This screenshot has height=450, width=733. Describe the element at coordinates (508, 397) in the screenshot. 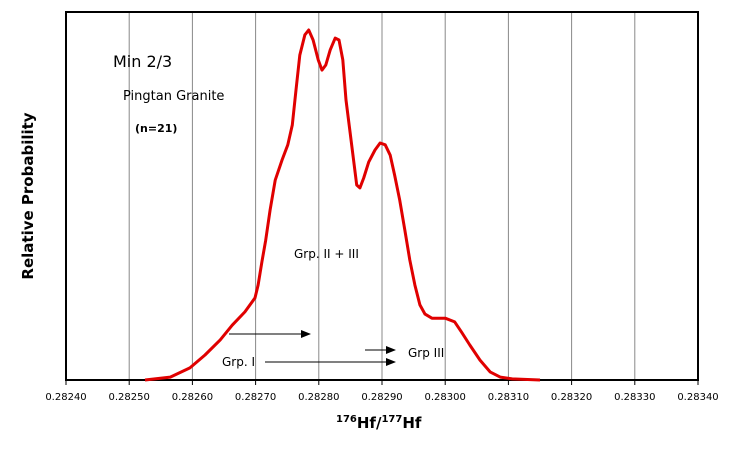

I see `x-tick-label: 0.28310` at that location.